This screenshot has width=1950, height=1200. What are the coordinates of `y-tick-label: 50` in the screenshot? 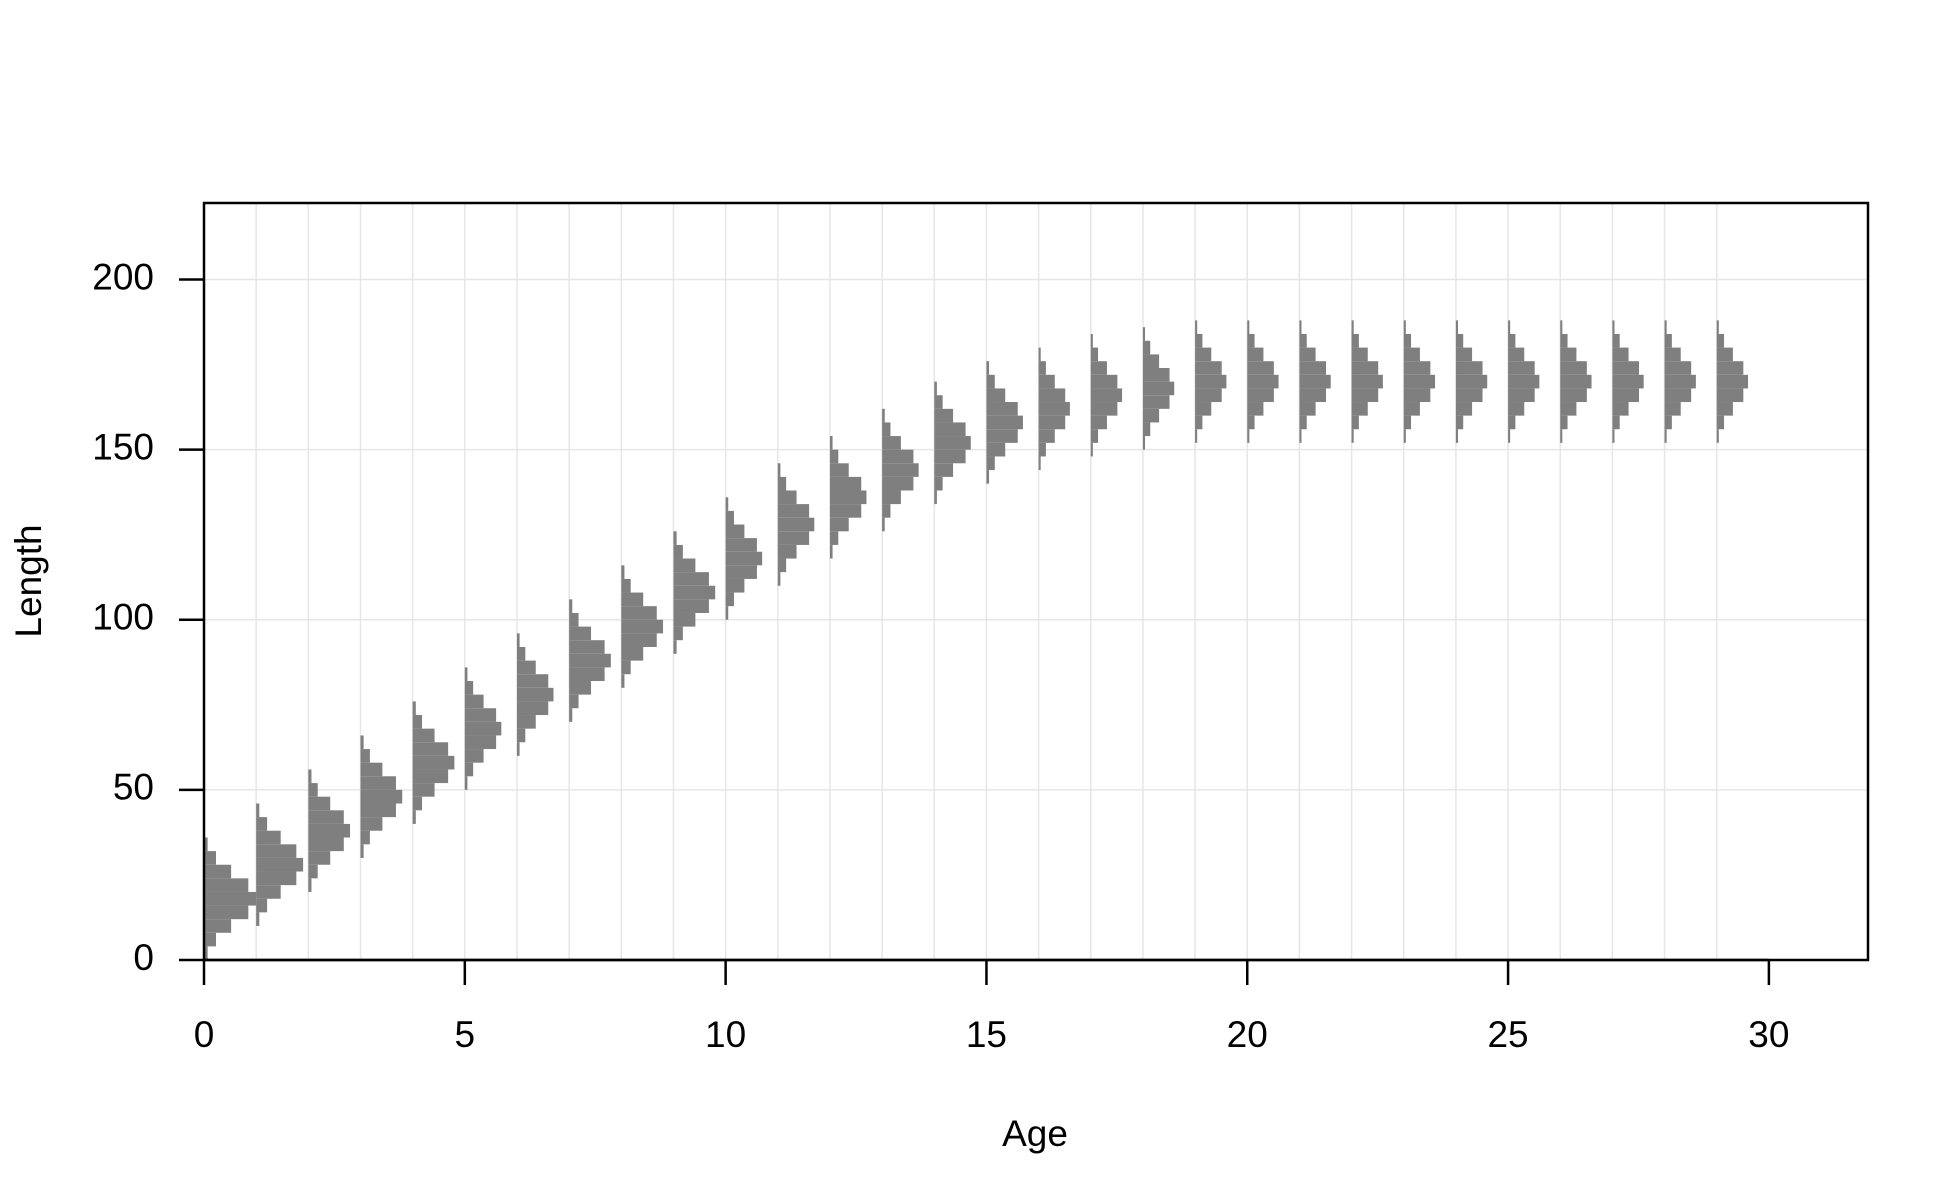 It's located at (133, 787).